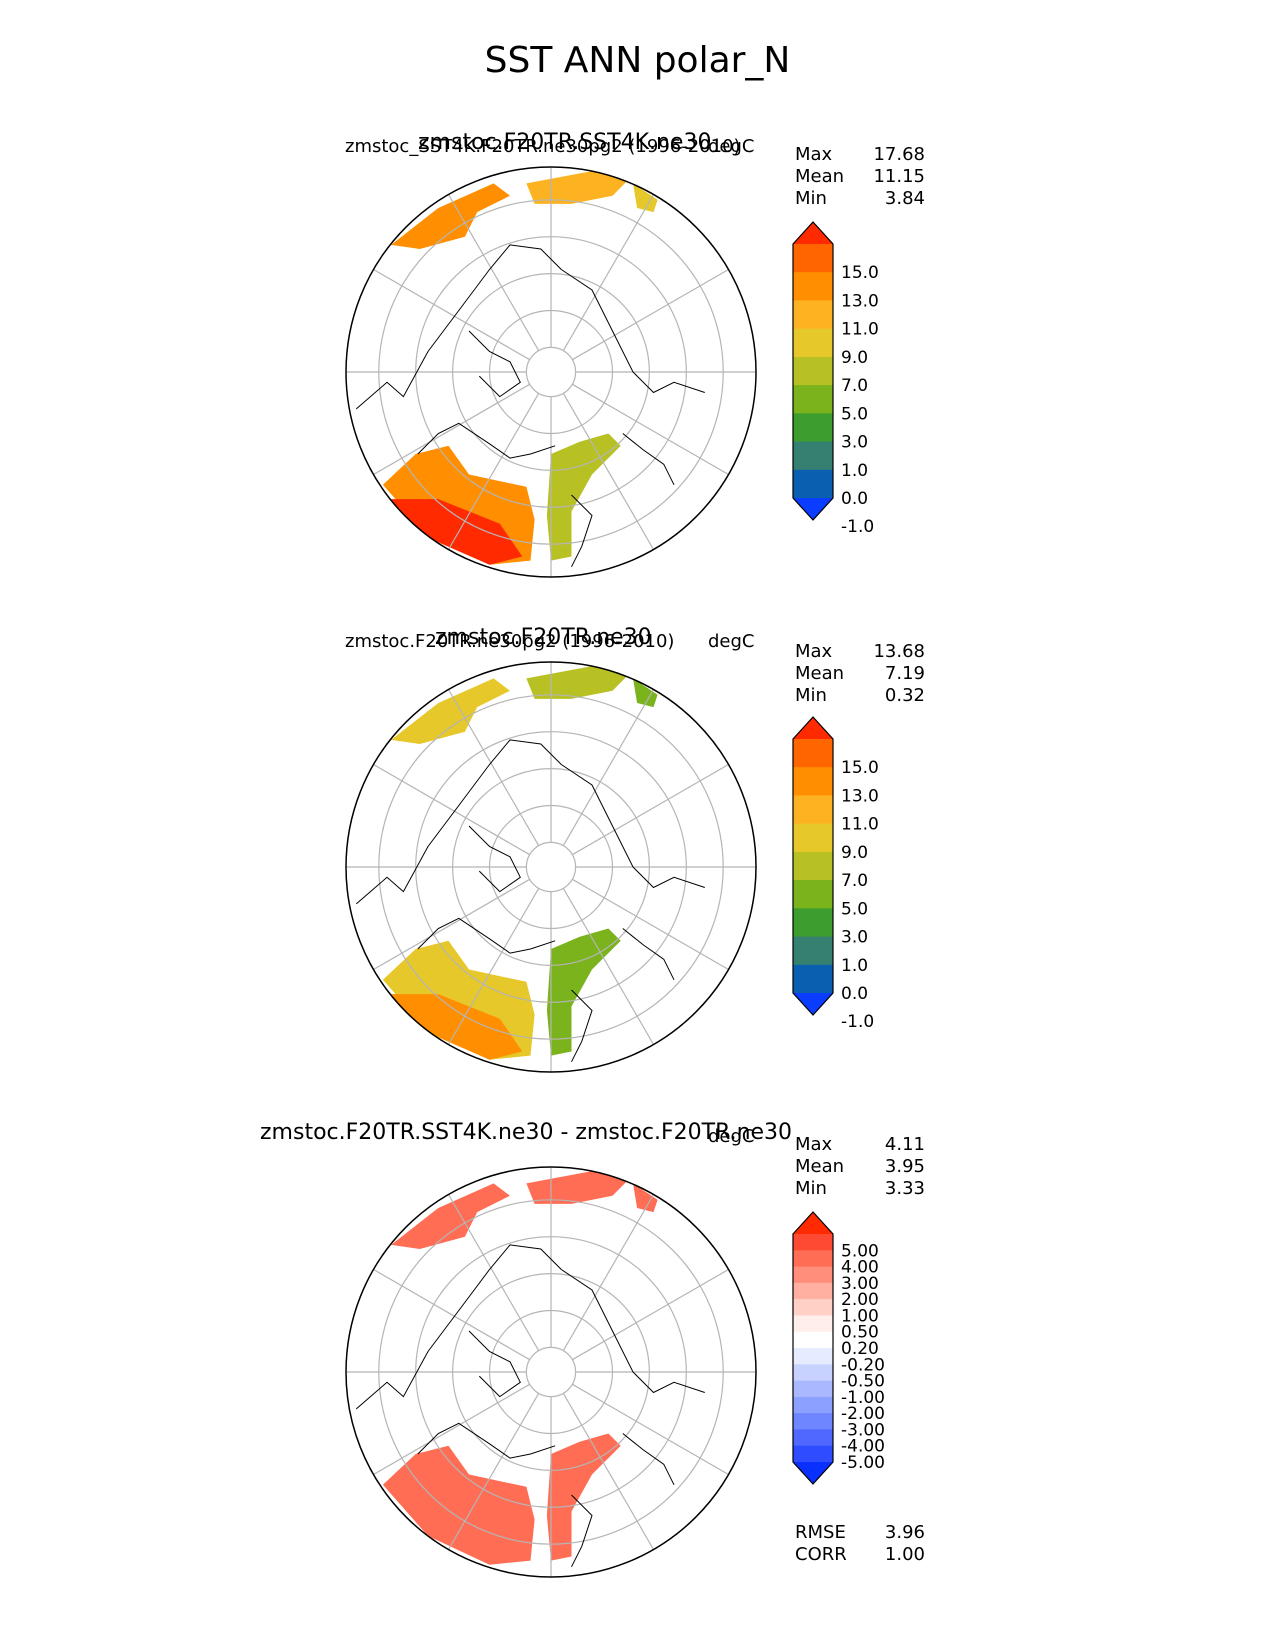 The height and width of the screenshot is (1650, 1275). What do you see at coordinates (860, 1532) in the screenshot?
I see `metric-row-rmse: RMSE 3.96` at bounding box center [860, 1532].